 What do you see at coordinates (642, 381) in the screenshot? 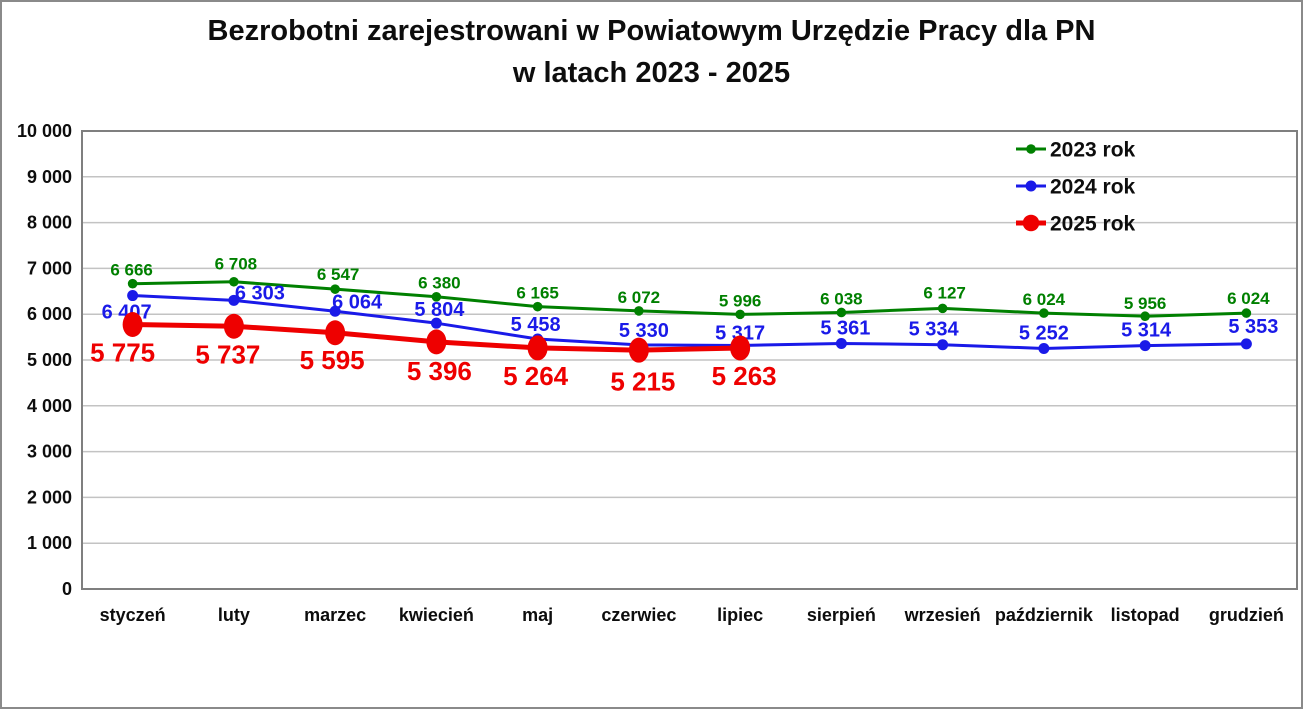
I see `data-point-label: 5 215` at bounding box center [642, 381].